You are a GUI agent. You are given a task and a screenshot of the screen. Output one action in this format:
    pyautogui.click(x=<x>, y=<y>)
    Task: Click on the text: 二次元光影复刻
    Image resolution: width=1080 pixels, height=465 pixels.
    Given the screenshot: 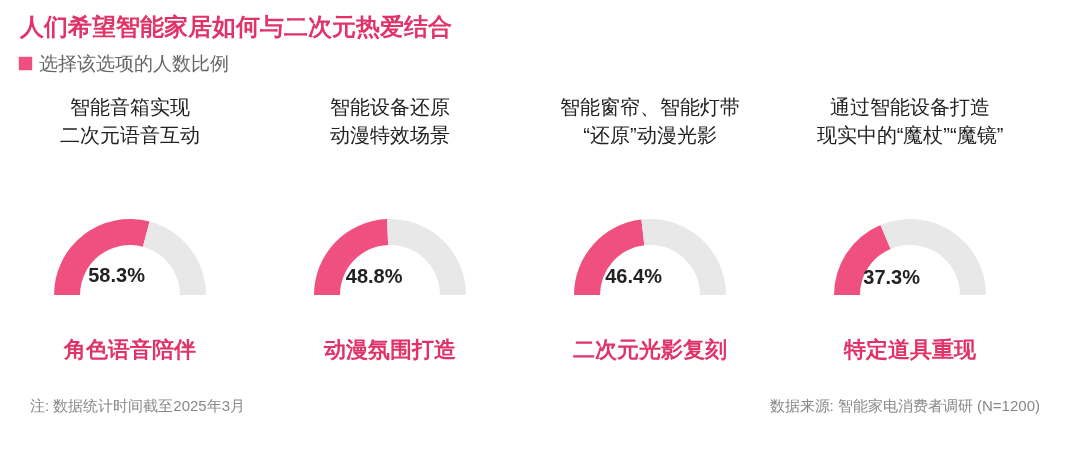 What is the action you would take?
    pyautogui.click(x=650, y=349)
    